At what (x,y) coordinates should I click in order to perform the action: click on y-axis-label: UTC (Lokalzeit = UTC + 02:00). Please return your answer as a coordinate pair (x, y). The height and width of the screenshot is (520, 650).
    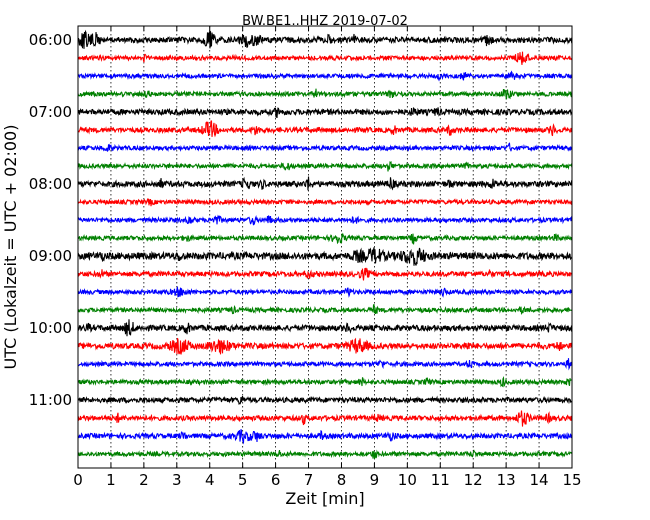
    Looking at the image, I should click on (10, 247).